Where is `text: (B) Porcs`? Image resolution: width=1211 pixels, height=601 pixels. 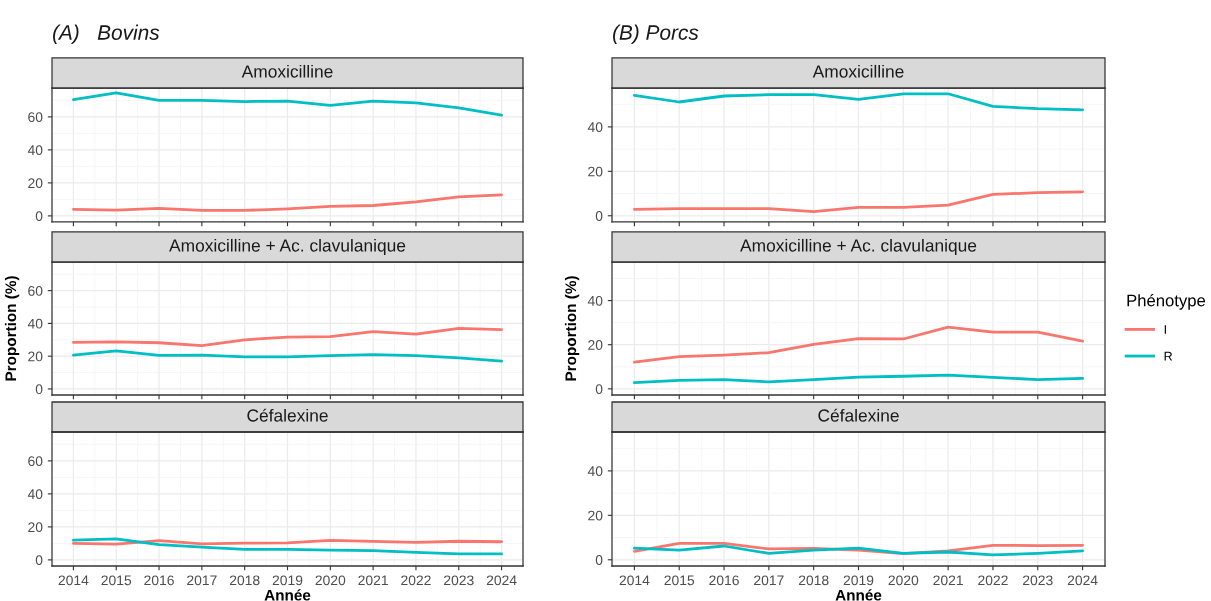
text: (B) Porcs is located at coordinates (655, 34).